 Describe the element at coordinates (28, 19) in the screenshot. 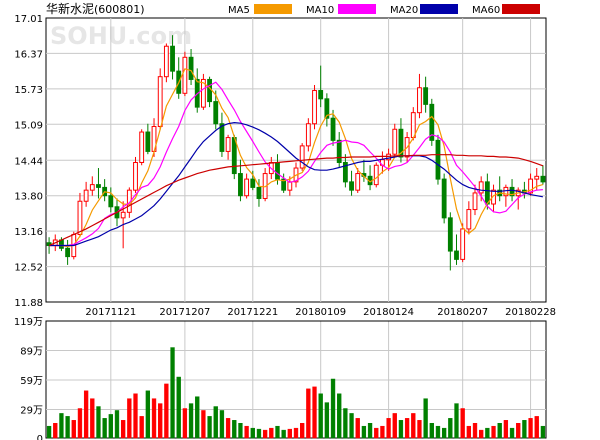

I see `price-y-tick-label: 17.01` at that location.